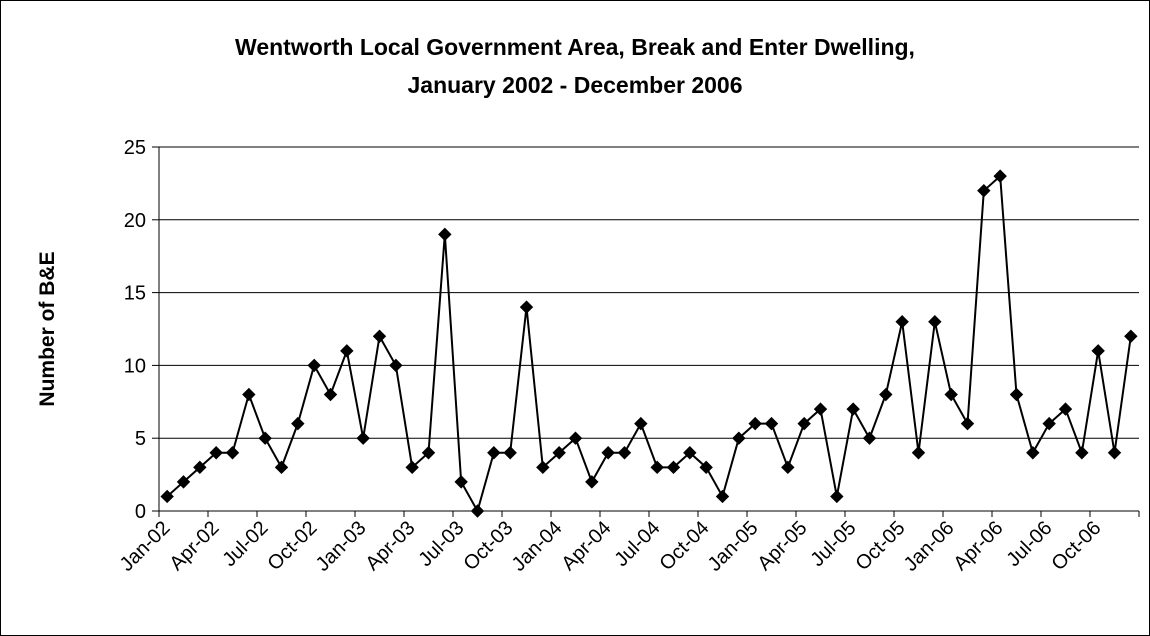  I want to click on x-tick-label: Oct-02, so click(293, 546).